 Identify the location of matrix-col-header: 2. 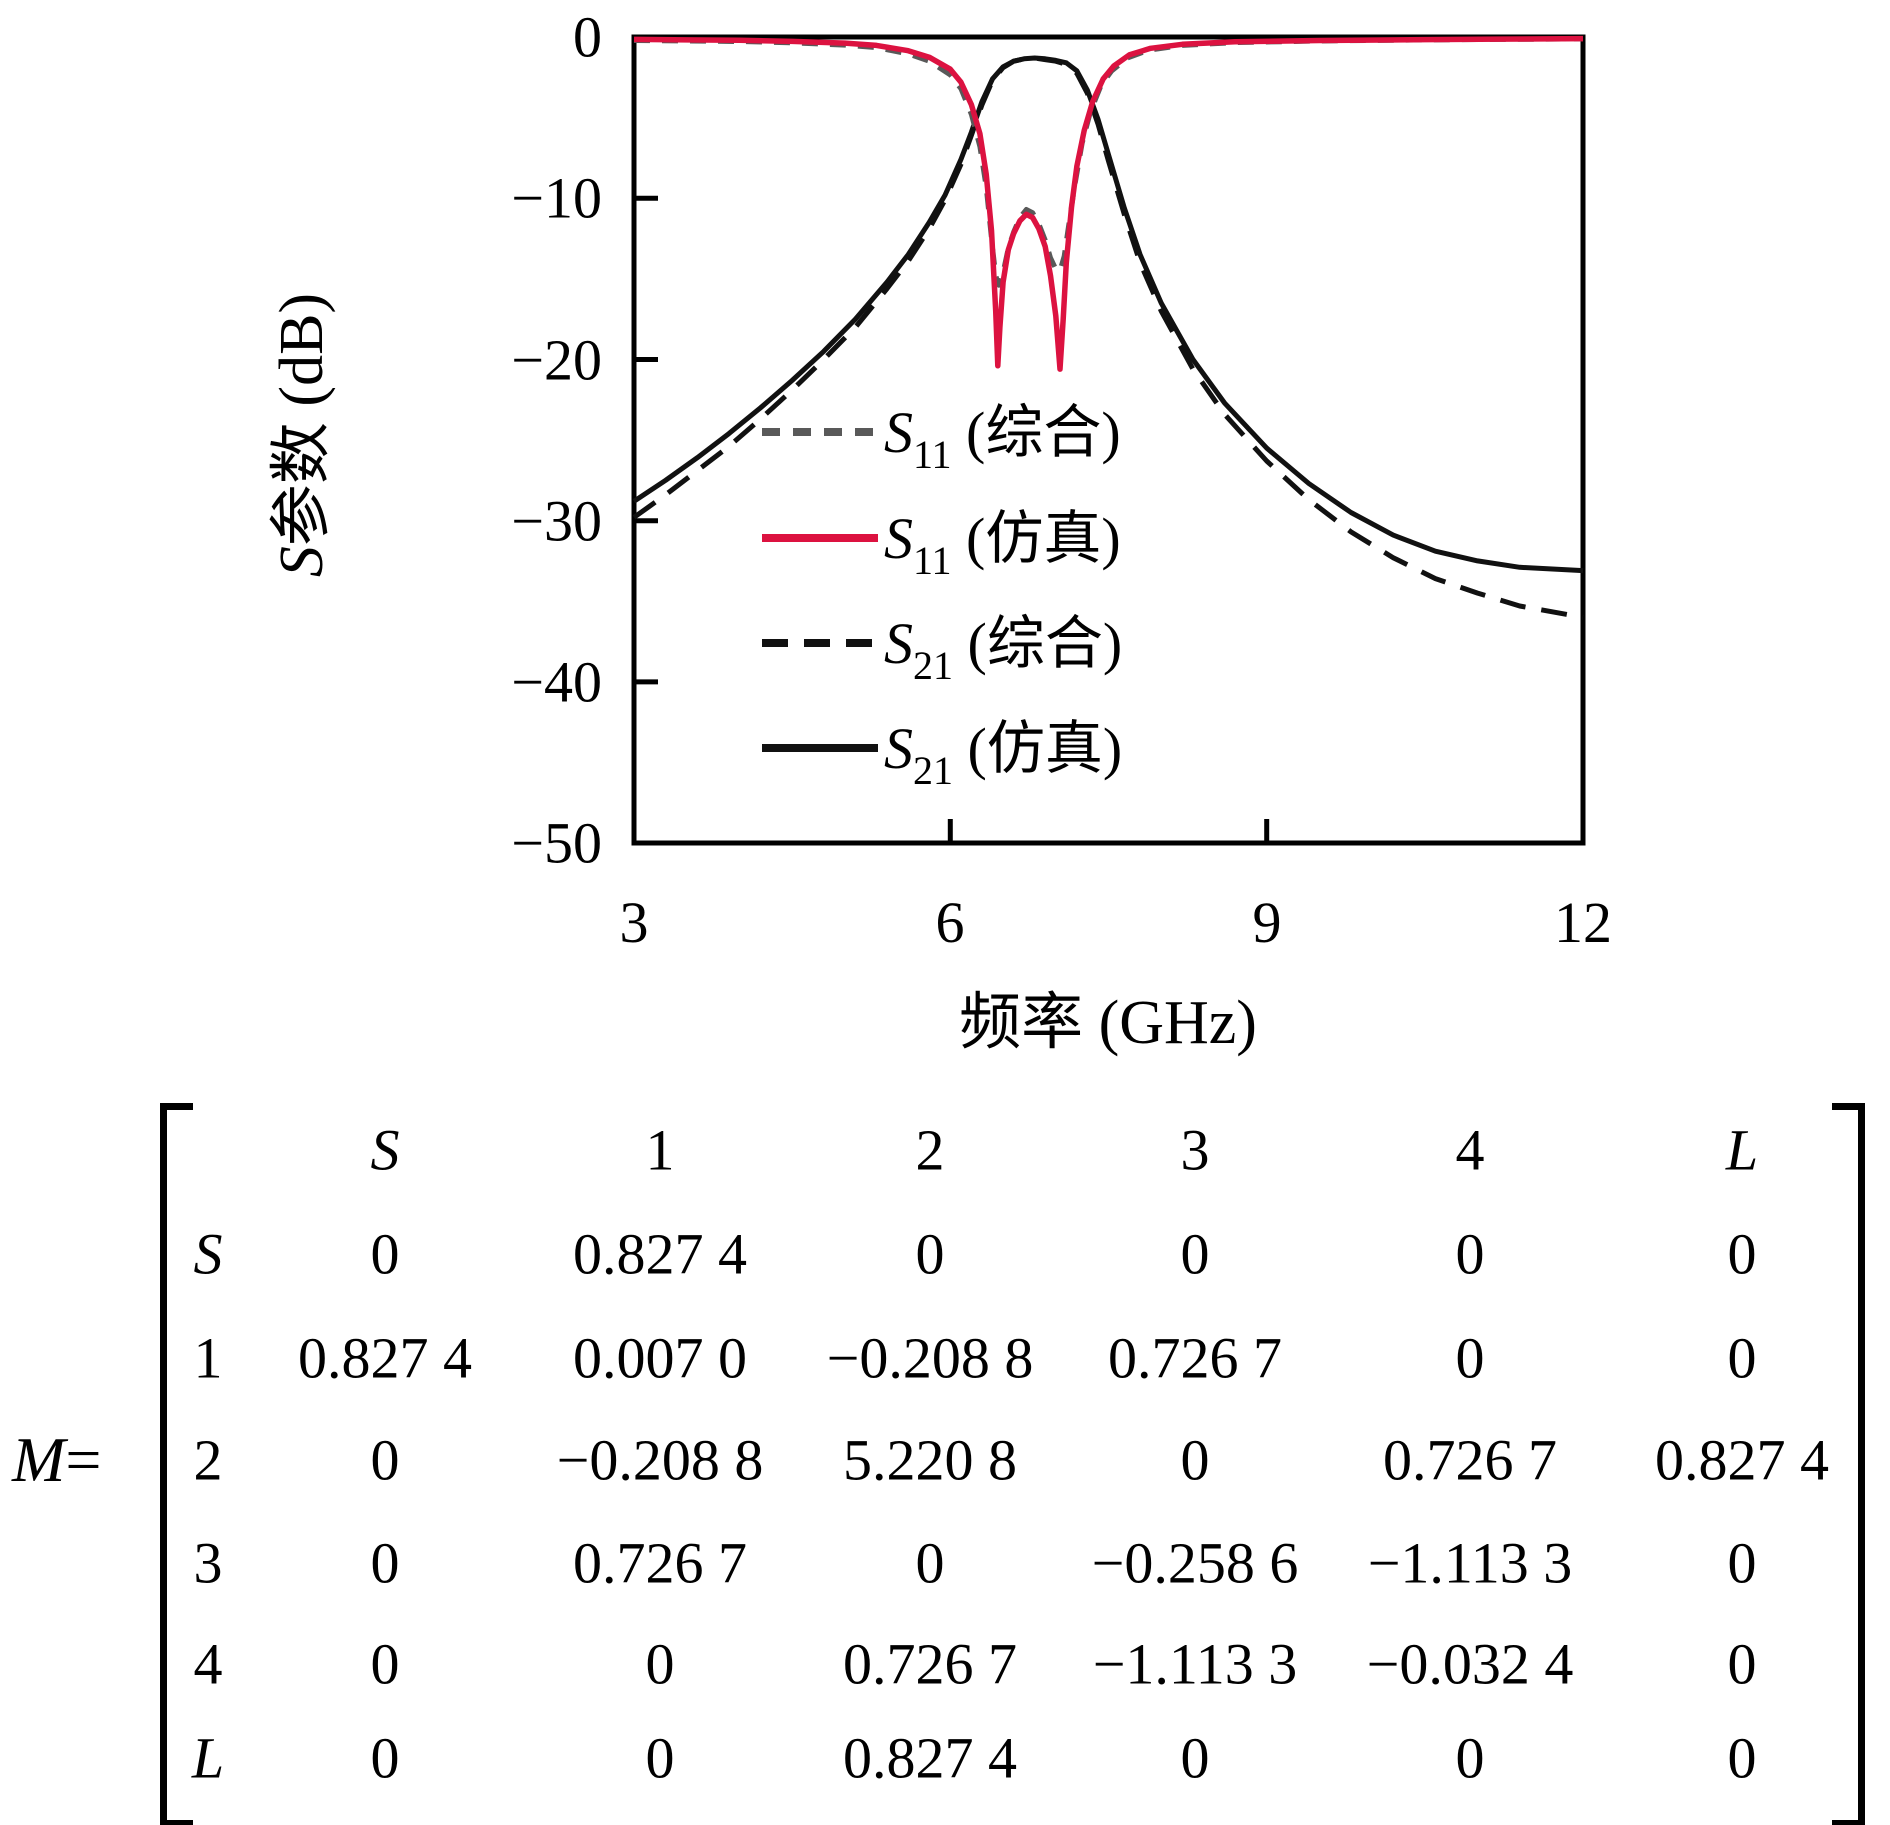
(930, 1150).